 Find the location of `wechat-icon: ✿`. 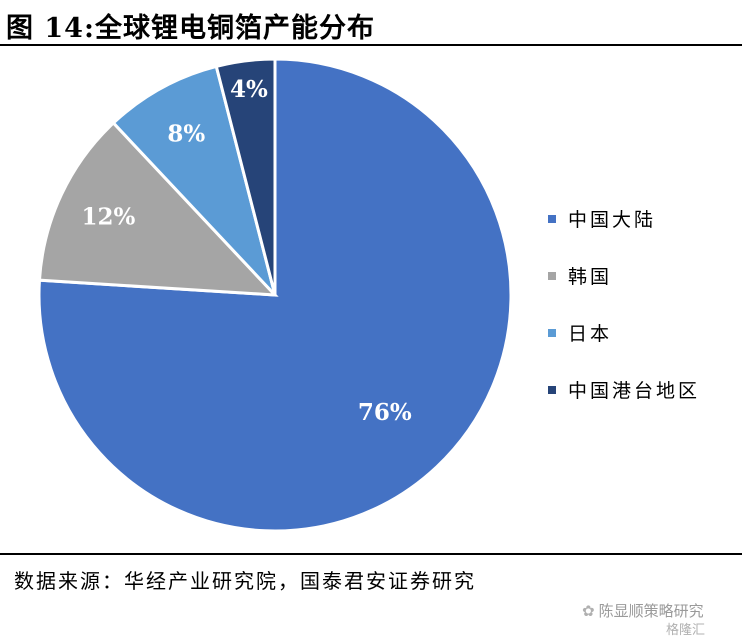

wechat-icon: ✿ is located at coordinates (588, 611).